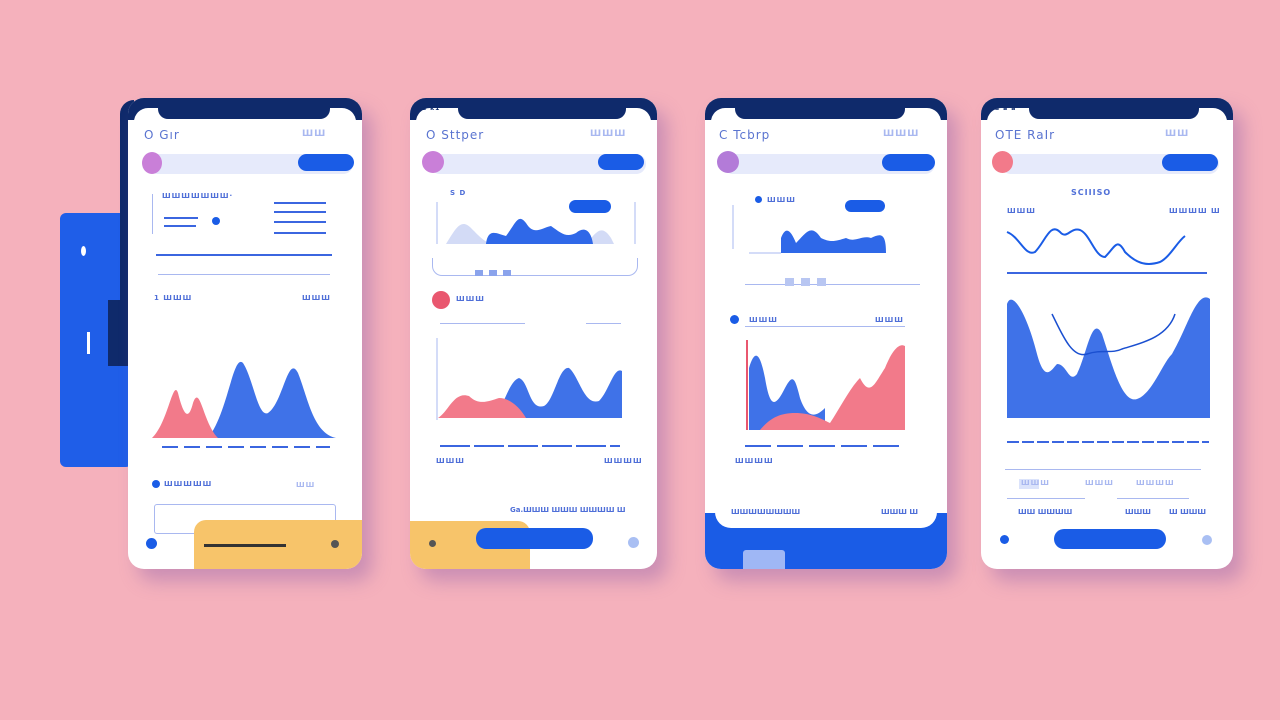 This screenshot has height=720, width=1280. I want to click on footer-right: ШШШ Ш, so click(900, 512).